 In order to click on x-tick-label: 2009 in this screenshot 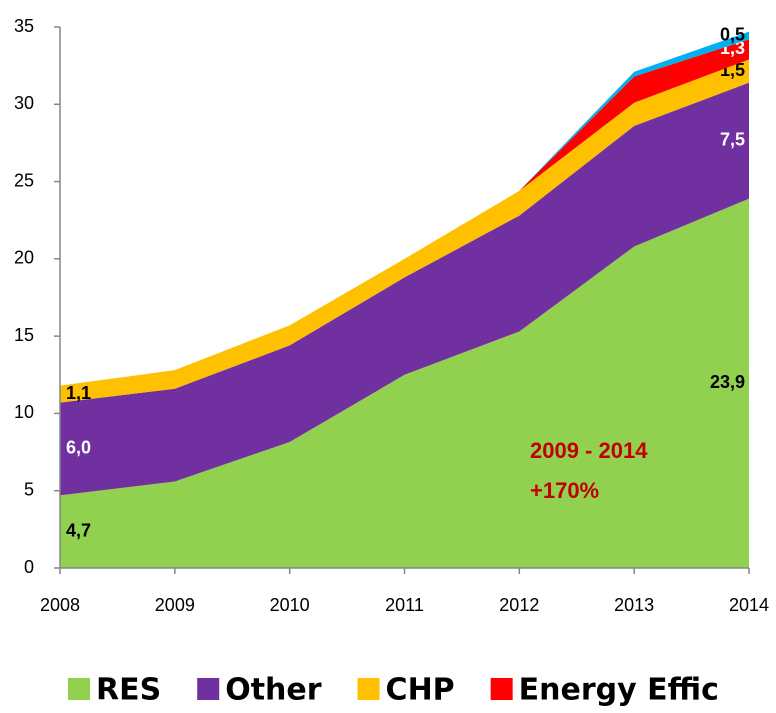, I will do `click(175, 605)`.